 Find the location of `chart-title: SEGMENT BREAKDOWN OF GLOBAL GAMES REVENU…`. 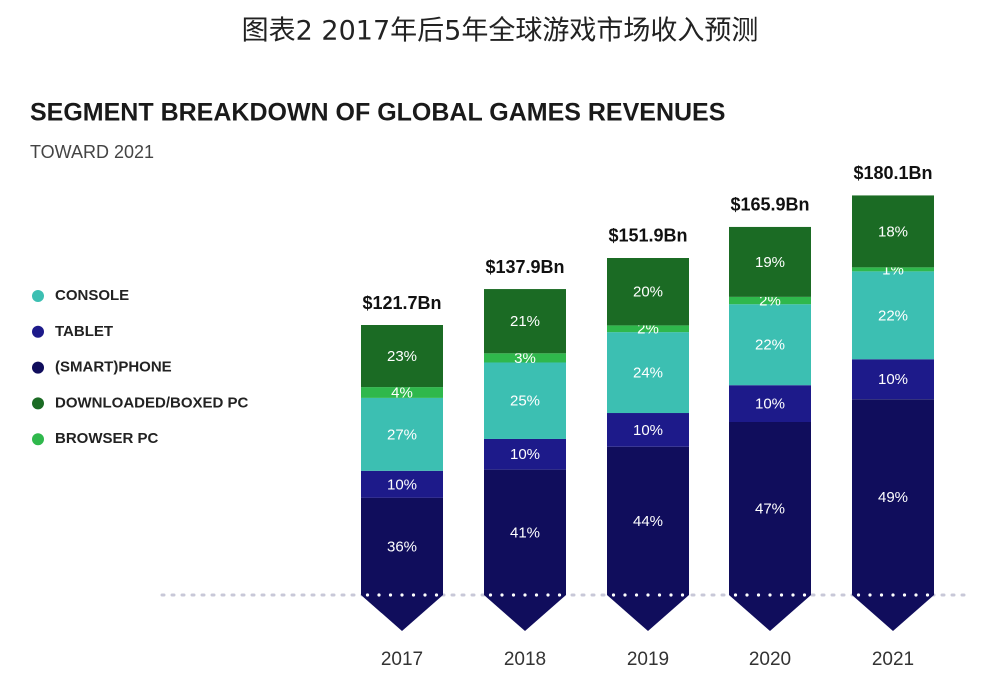

chart-title: SEGMENT BREAKDOWN OF GLOBAL GAMES REVENU… is located at coordinates (377, 113).